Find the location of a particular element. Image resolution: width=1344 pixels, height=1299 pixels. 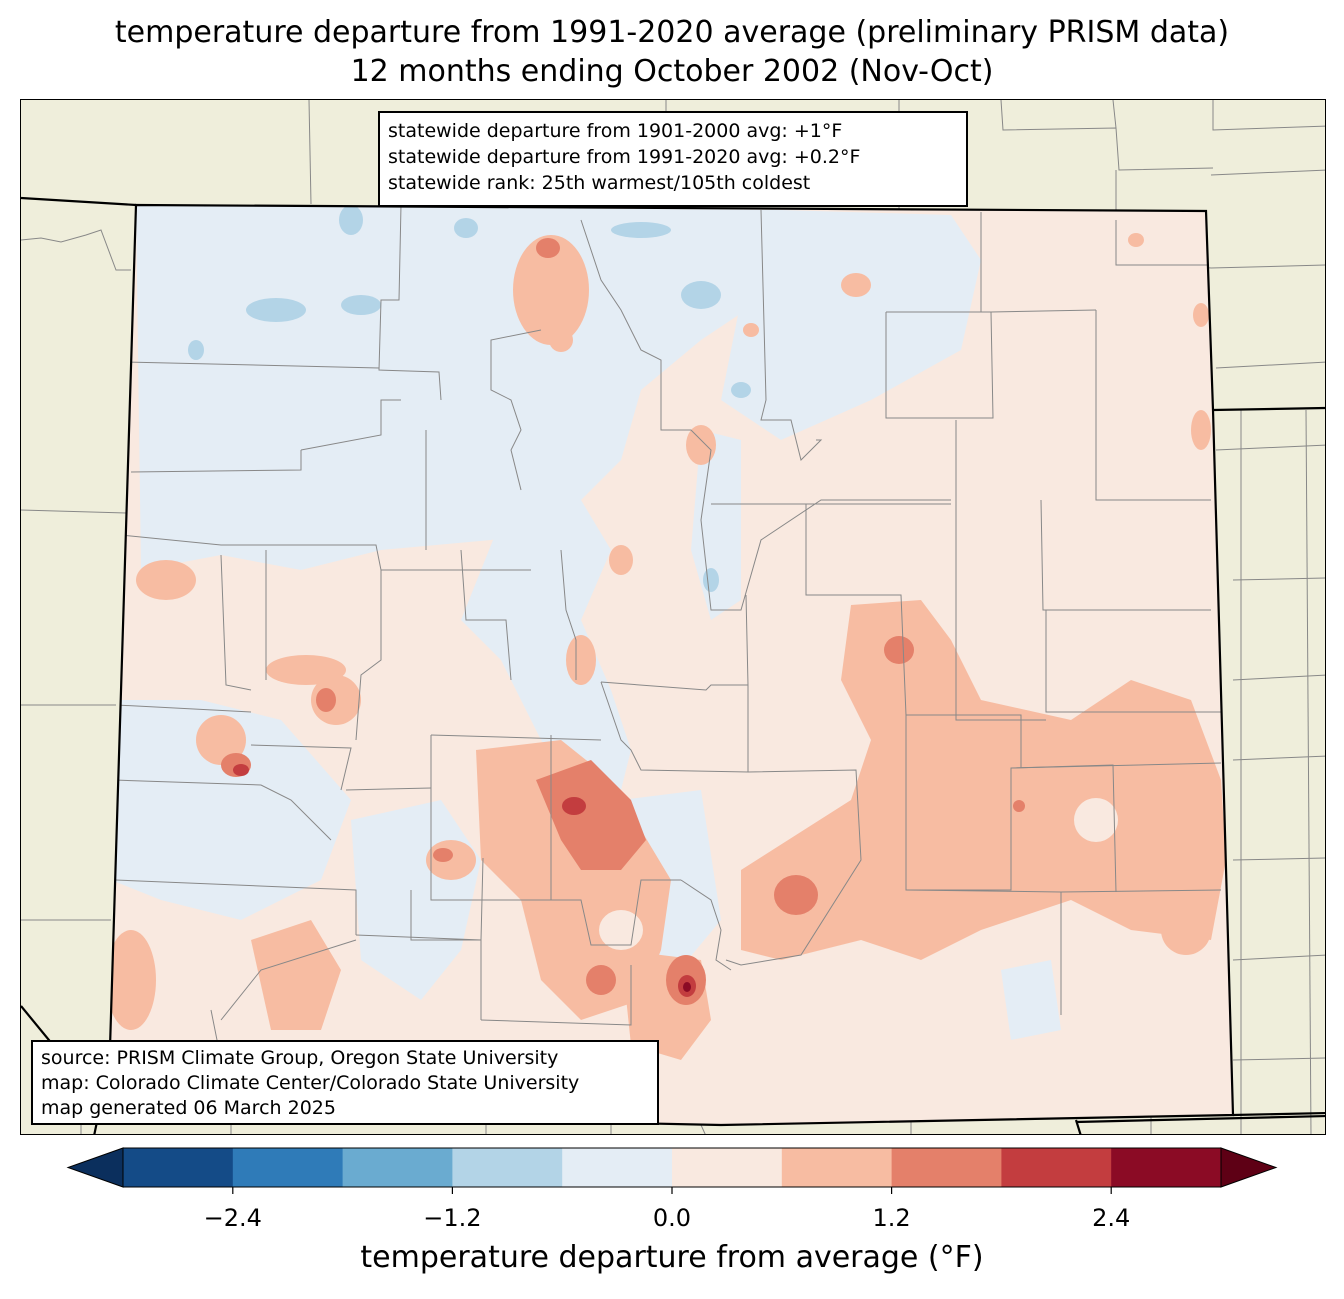

map-title-line-2: 12 months ending October 2002 (Nov-Oct) is located at coordinates (672, 71).